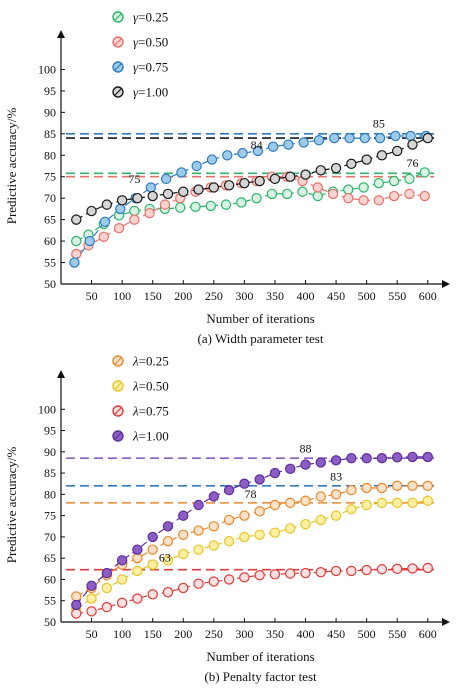 The width and height of the screenshot is (461, 695). Describe the element at coordinates (150, 411) in the screenshot. I see `legend-label: λ=0.75` at that location.